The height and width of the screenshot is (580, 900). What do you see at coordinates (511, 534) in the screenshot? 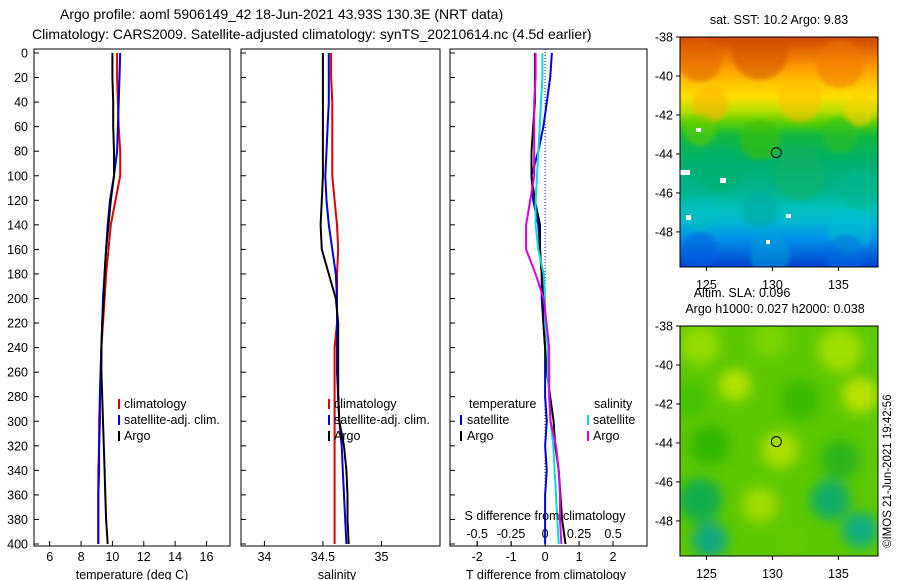
I see `x-tick--0.25: -0.25` at bounding box center [511, 534].